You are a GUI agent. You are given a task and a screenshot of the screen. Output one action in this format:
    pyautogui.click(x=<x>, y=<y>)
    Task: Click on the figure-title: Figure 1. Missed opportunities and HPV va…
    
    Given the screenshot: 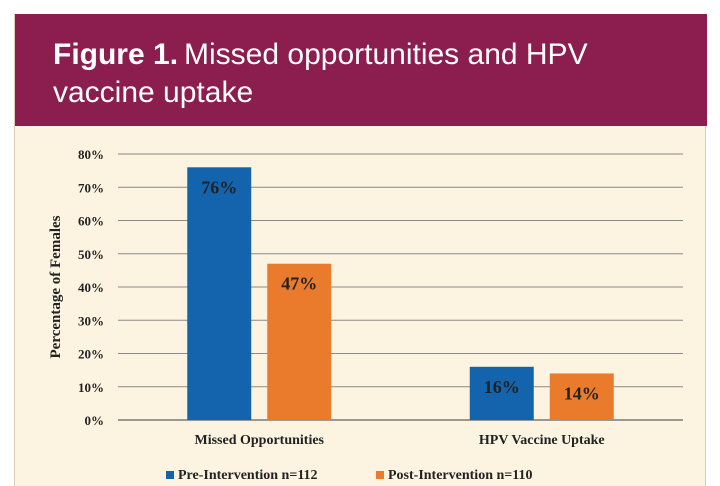 What is the action you would take?
    pyautogui.click(x=363, y=74)
    